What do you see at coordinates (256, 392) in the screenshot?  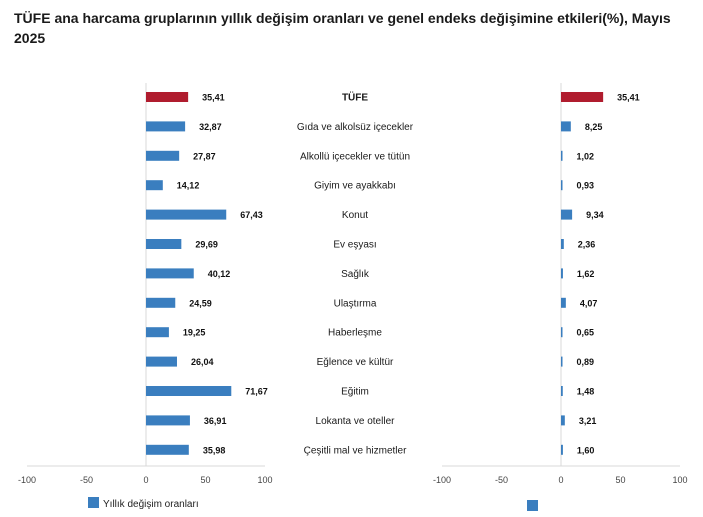 I see `data-label: 71,67` at bounding box center [256, 392].